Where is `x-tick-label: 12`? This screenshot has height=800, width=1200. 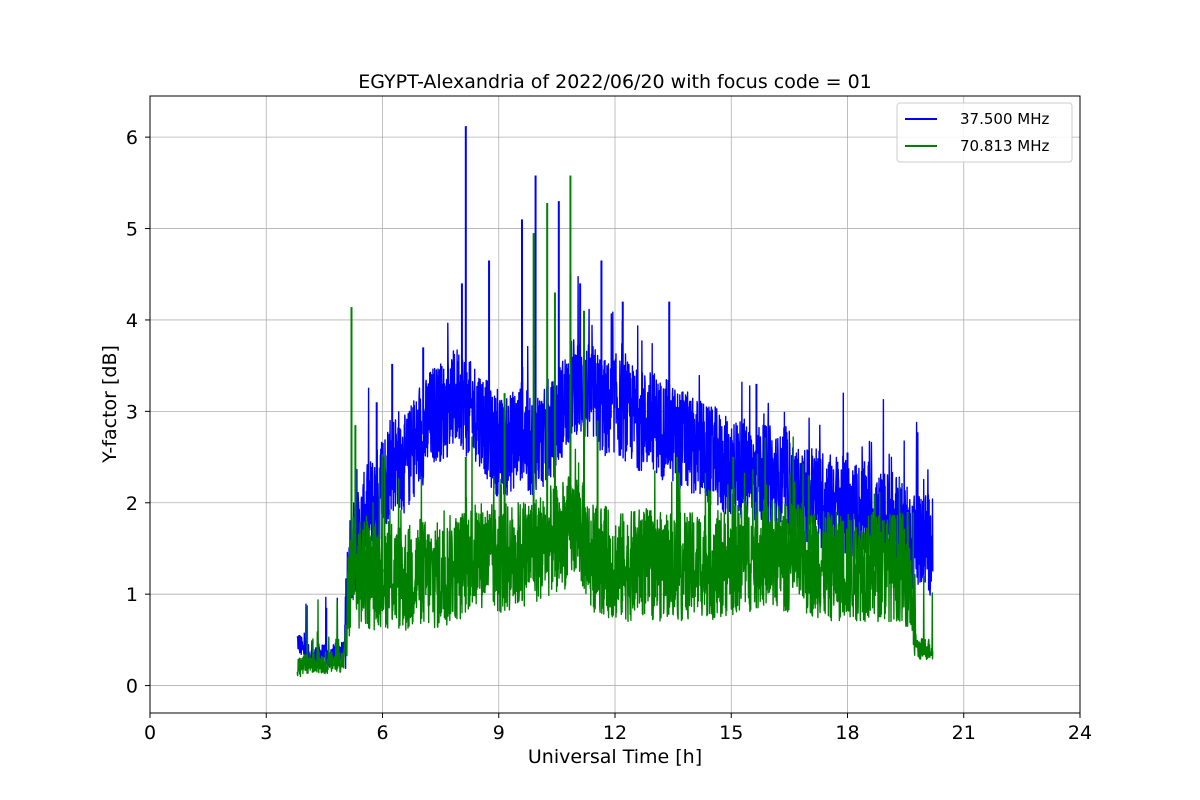 x-tick-label: 12 is located at coordinates (615, 733).